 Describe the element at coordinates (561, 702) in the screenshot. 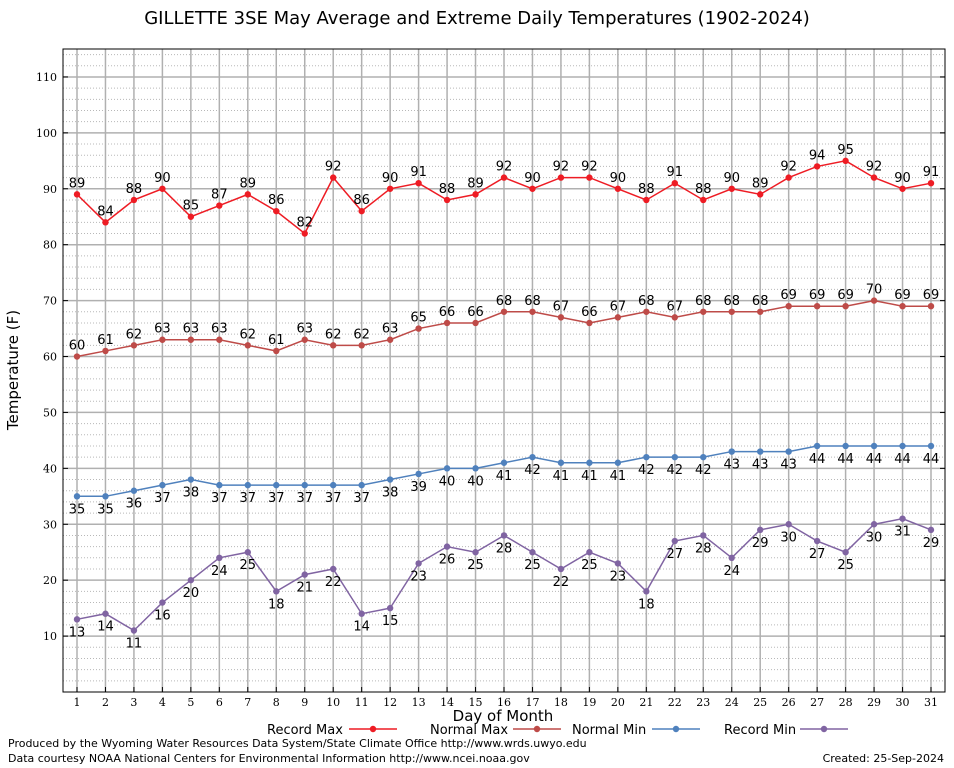

I see `x-tick-label: 18` at that location.